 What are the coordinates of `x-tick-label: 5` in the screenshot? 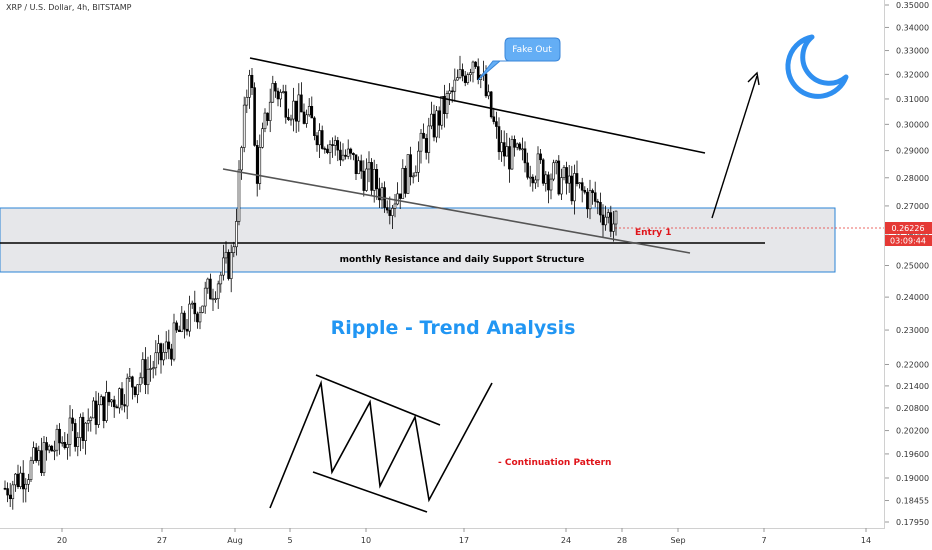 It's located at (289, 540).